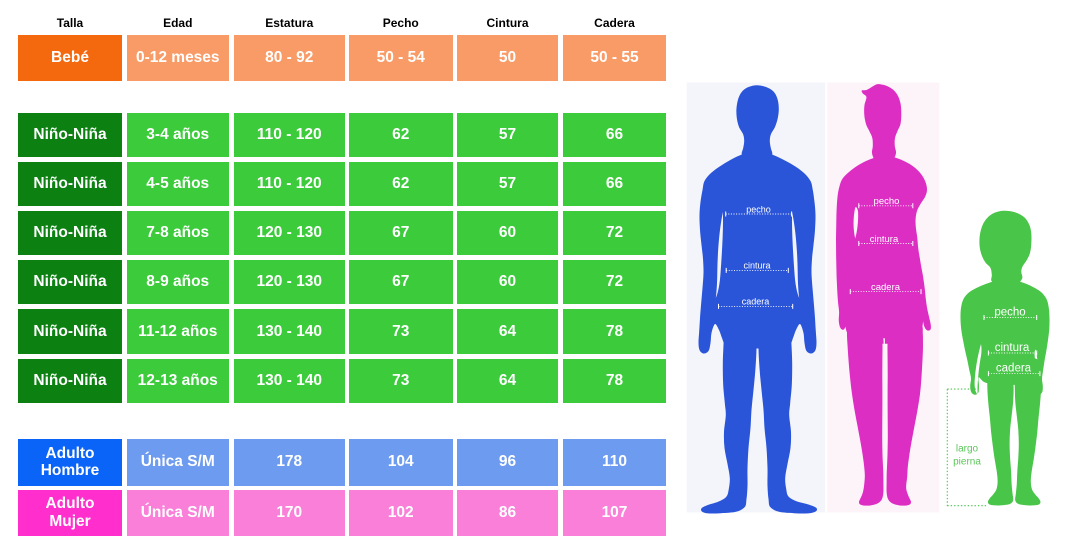 This screenshot has width=1067, height=550. Describe the element at coordinates (967, 462) in the screenshot. I see `svg-text: pierna` at that location.